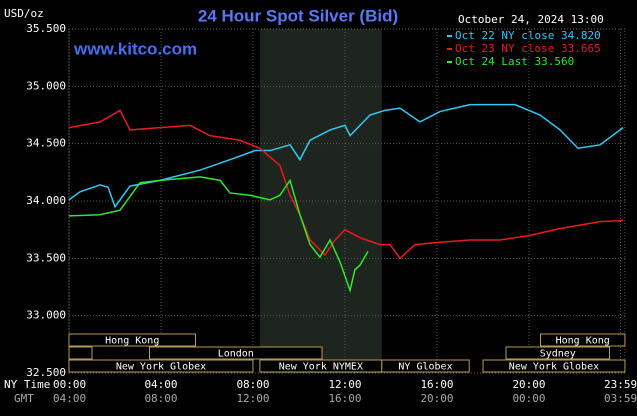 This screenshot has width=637, height=416. Describe the element at coordinates (135, 48) in the screenshot. I see `watermark: www.kitco.com` at that location.